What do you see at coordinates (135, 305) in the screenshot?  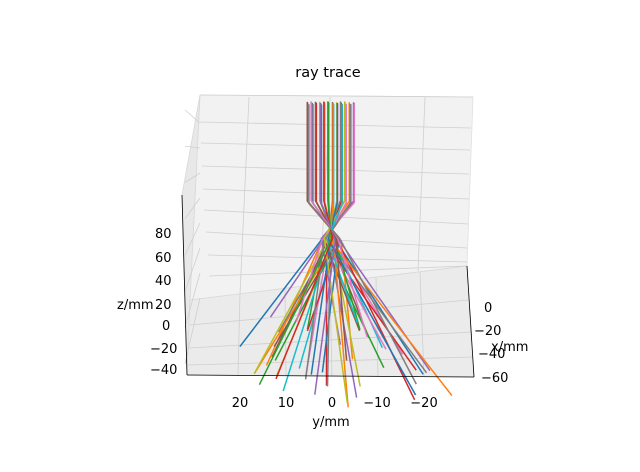 I see `z-axis-label: z/mm` at bounding box center [135, 305].